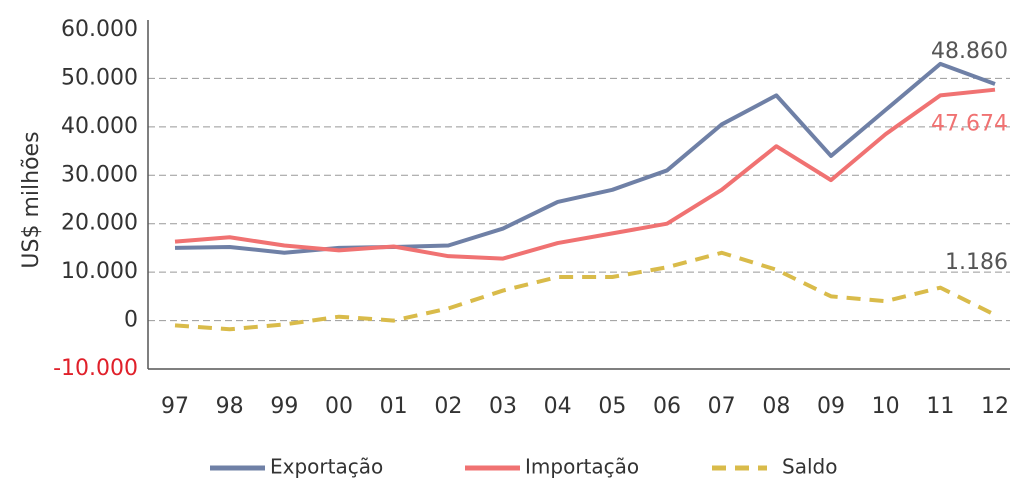 The image size is (1014, 487). I want to click on x-tick-label: 10, so click(886, 406).